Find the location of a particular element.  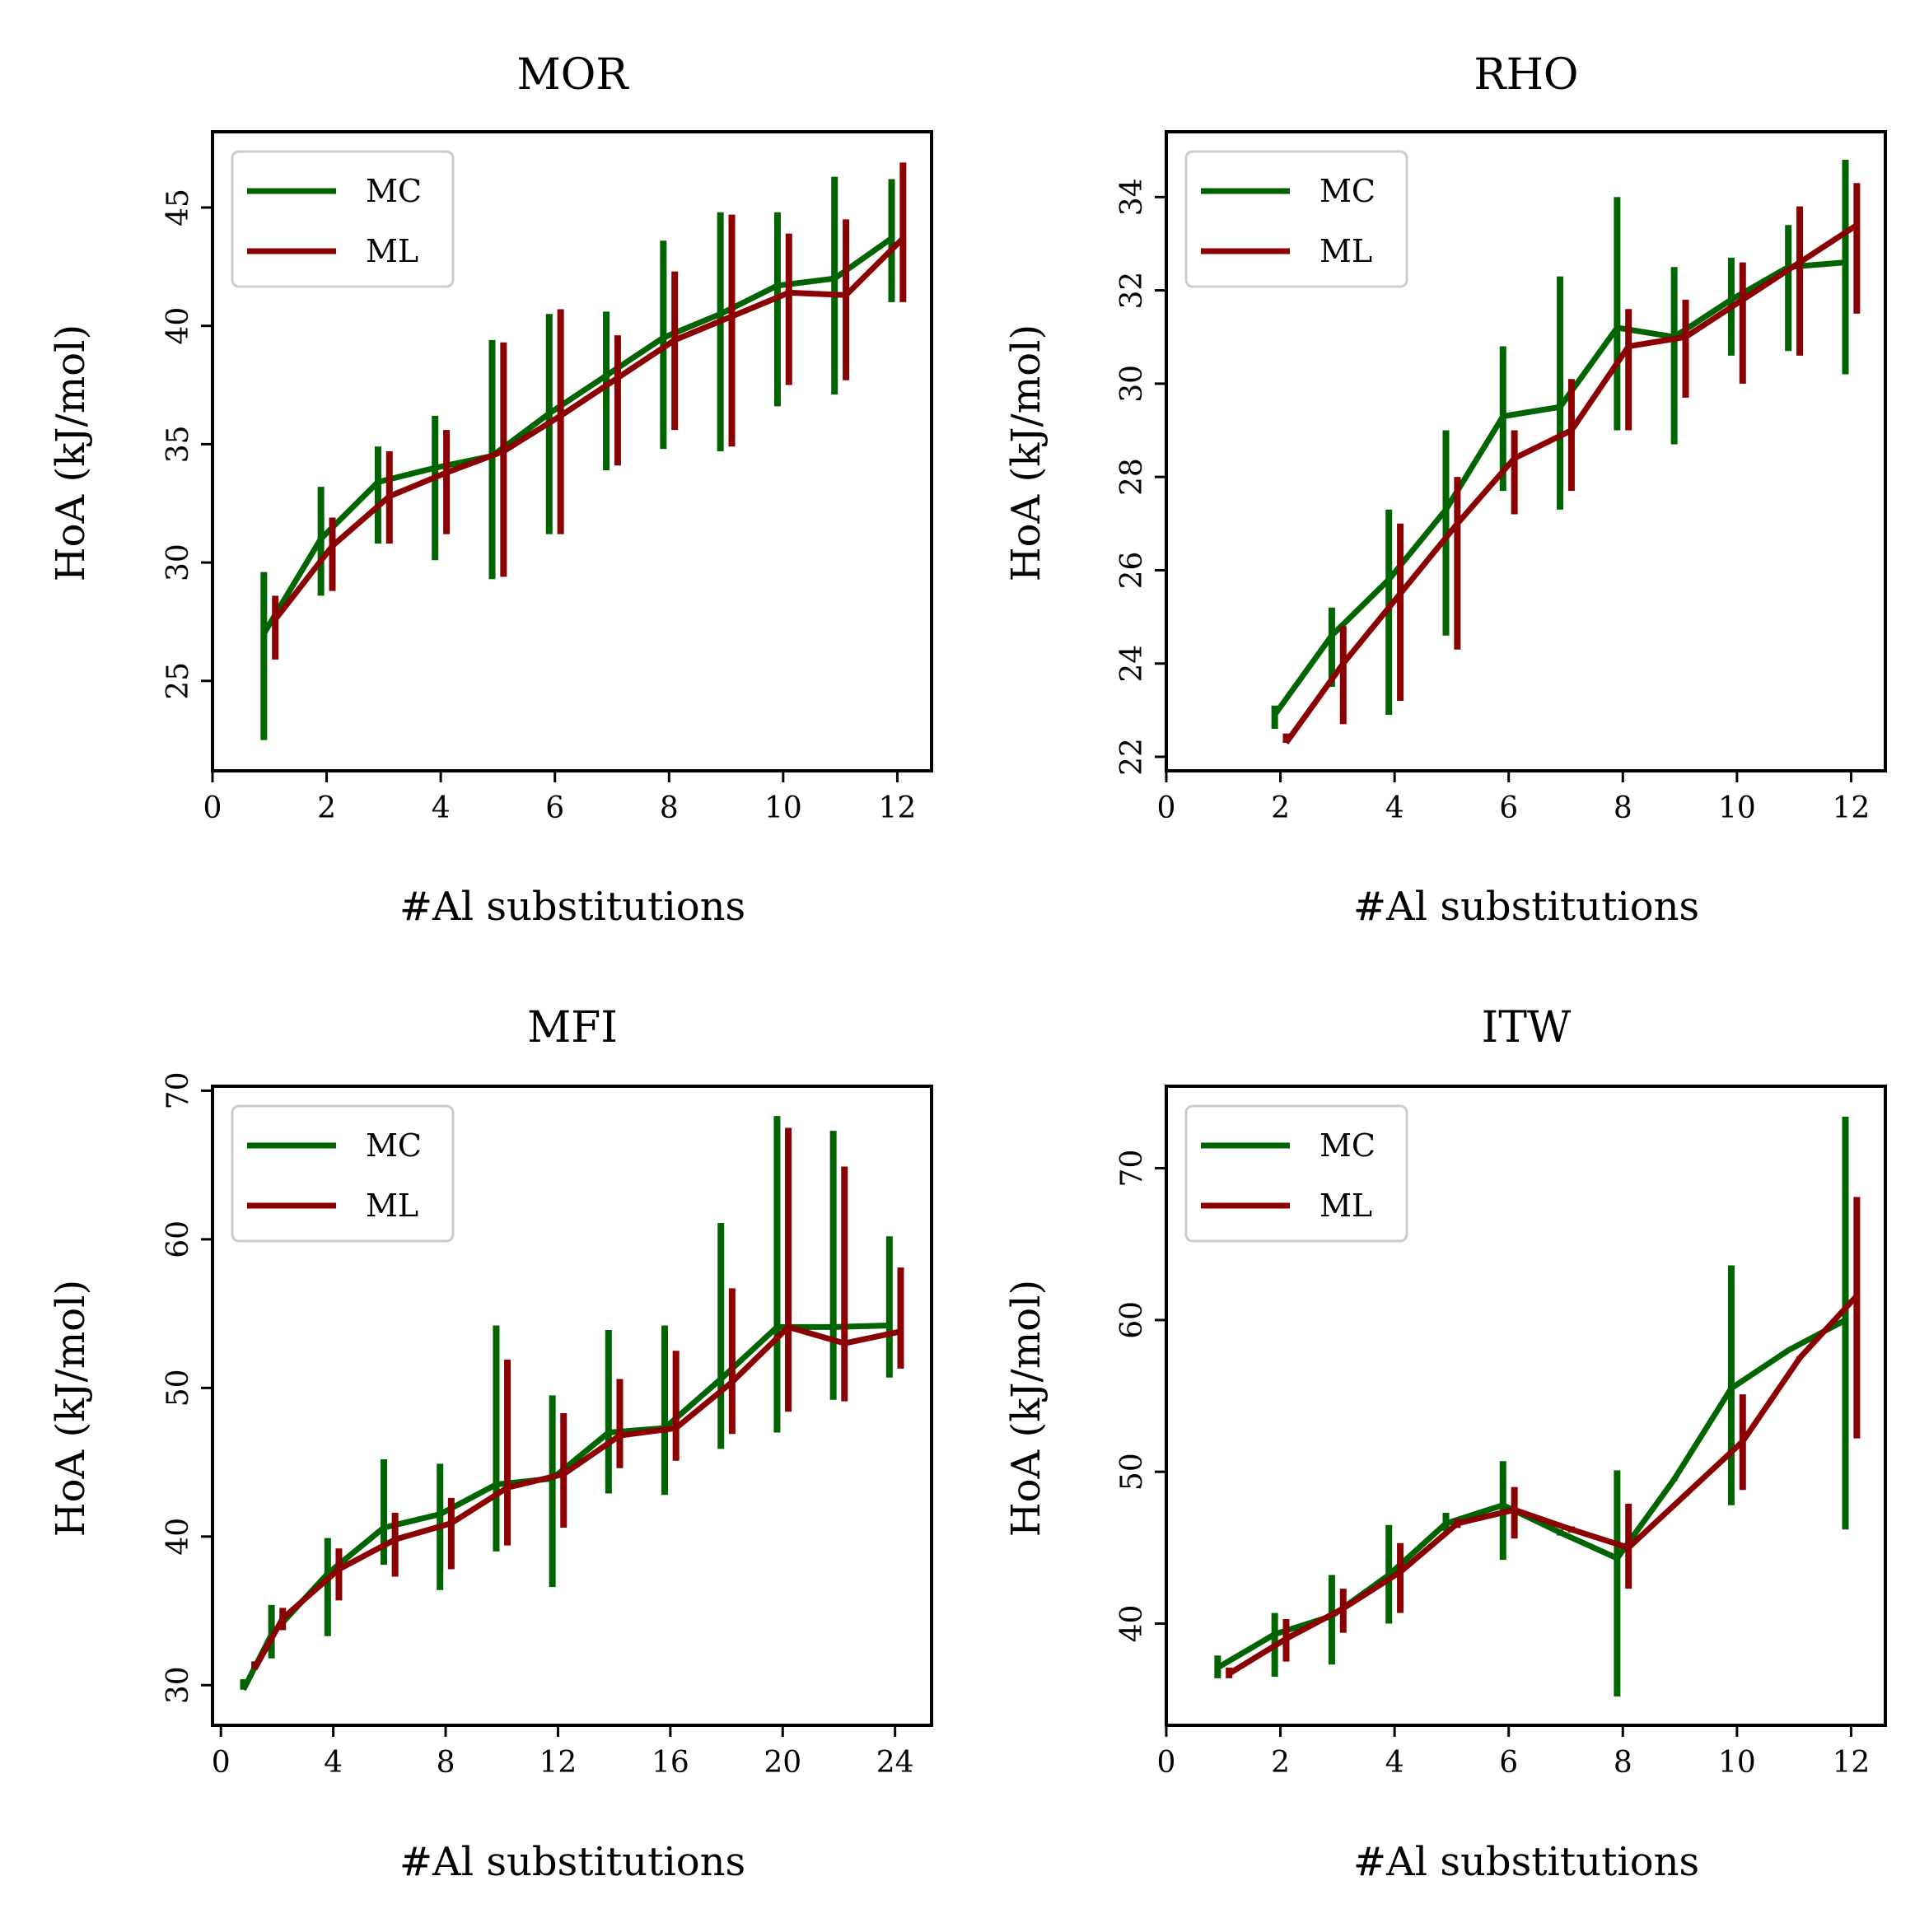

y-tick-label: 22 is located at coordinates (1132, 757).